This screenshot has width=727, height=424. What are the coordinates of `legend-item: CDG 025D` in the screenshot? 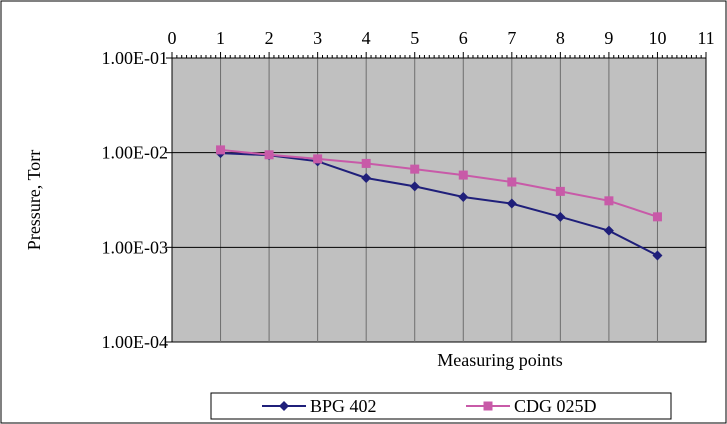 It's located at (531, 406).